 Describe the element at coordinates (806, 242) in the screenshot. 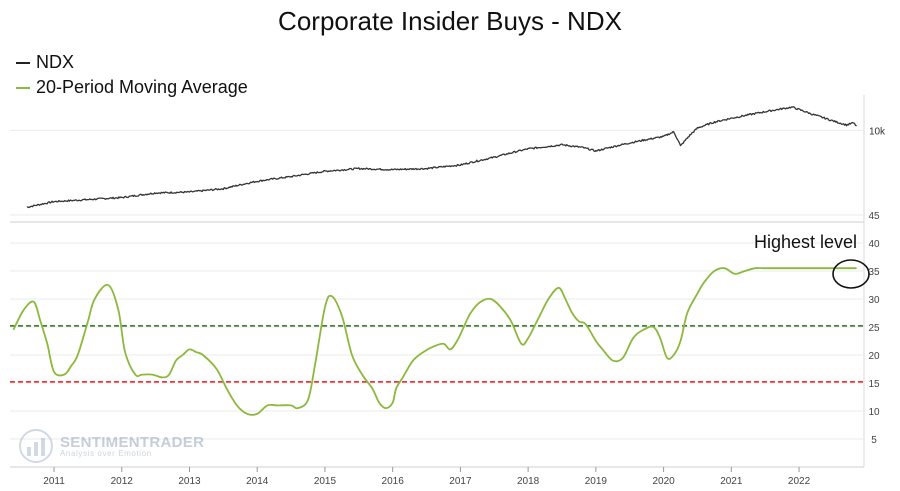

I see `annotation-highest-level: Highest level` at that location.